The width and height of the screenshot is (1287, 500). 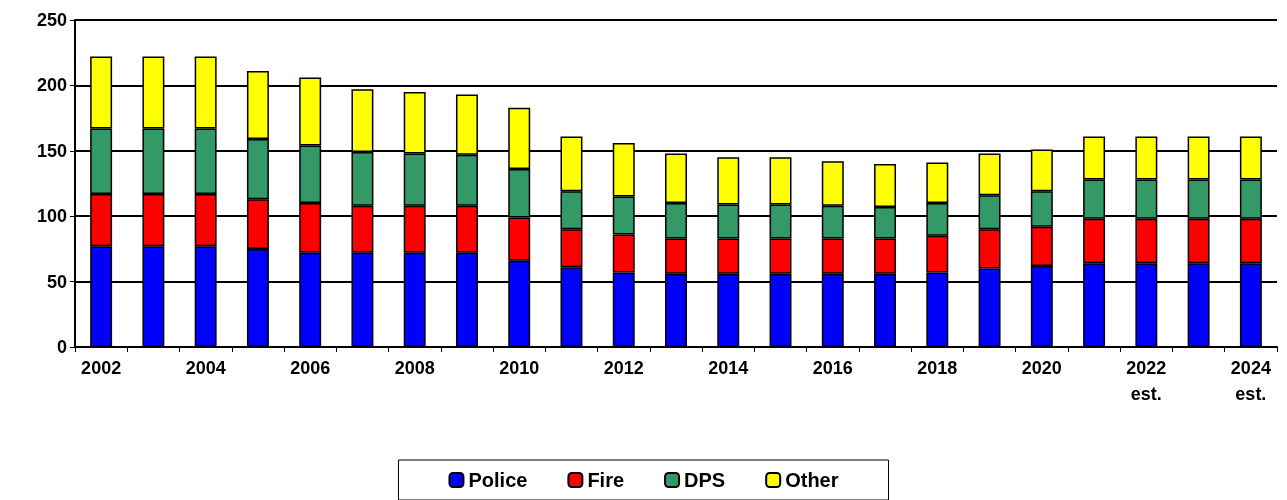 What do you see at coordinates (728, 368) in the screenshot?
I see `x-tick-label: 2014` at bounding box center [728, 368].